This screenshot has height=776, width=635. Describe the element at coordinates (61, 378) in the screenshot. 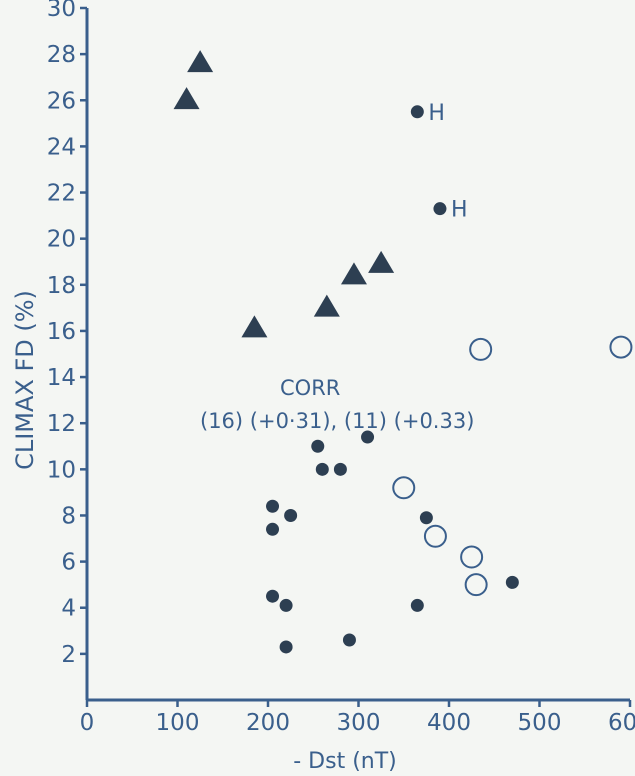

I see `y-tick-label: 14` at that location.